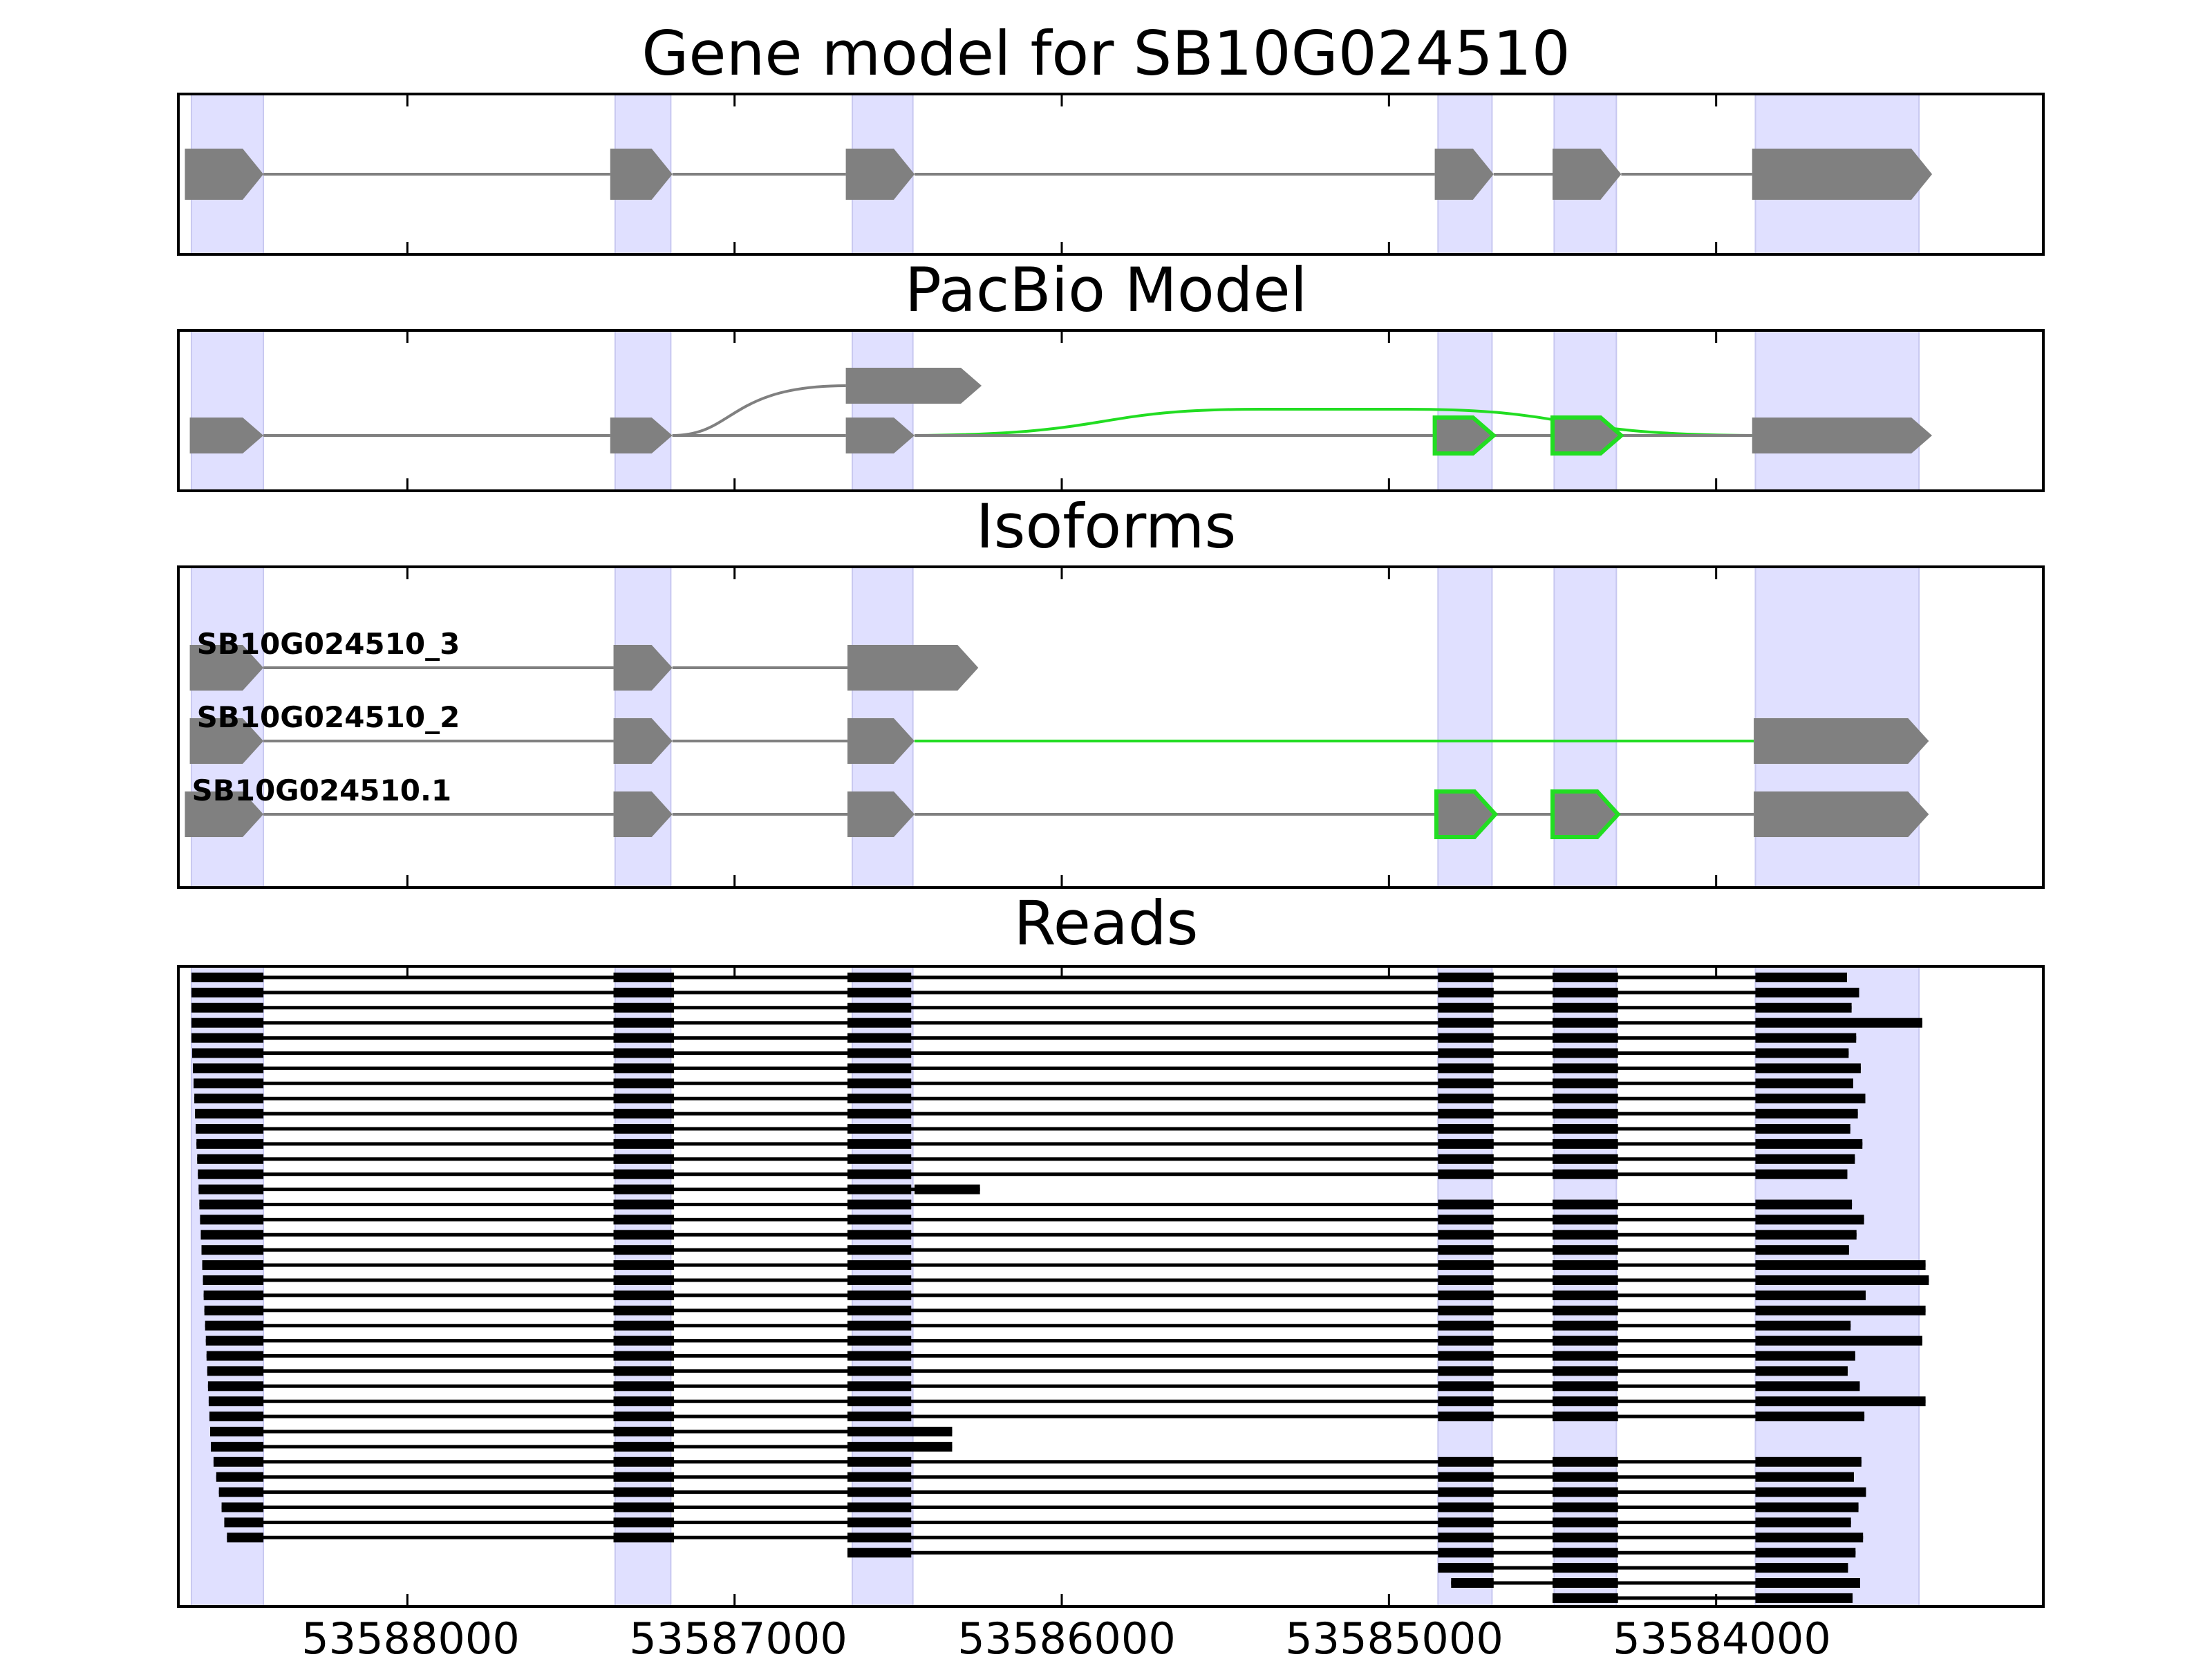 Image resolution: width=2212 pixels, height=1659 pixels. I want to click on panel-frame, so click(1111, 411).